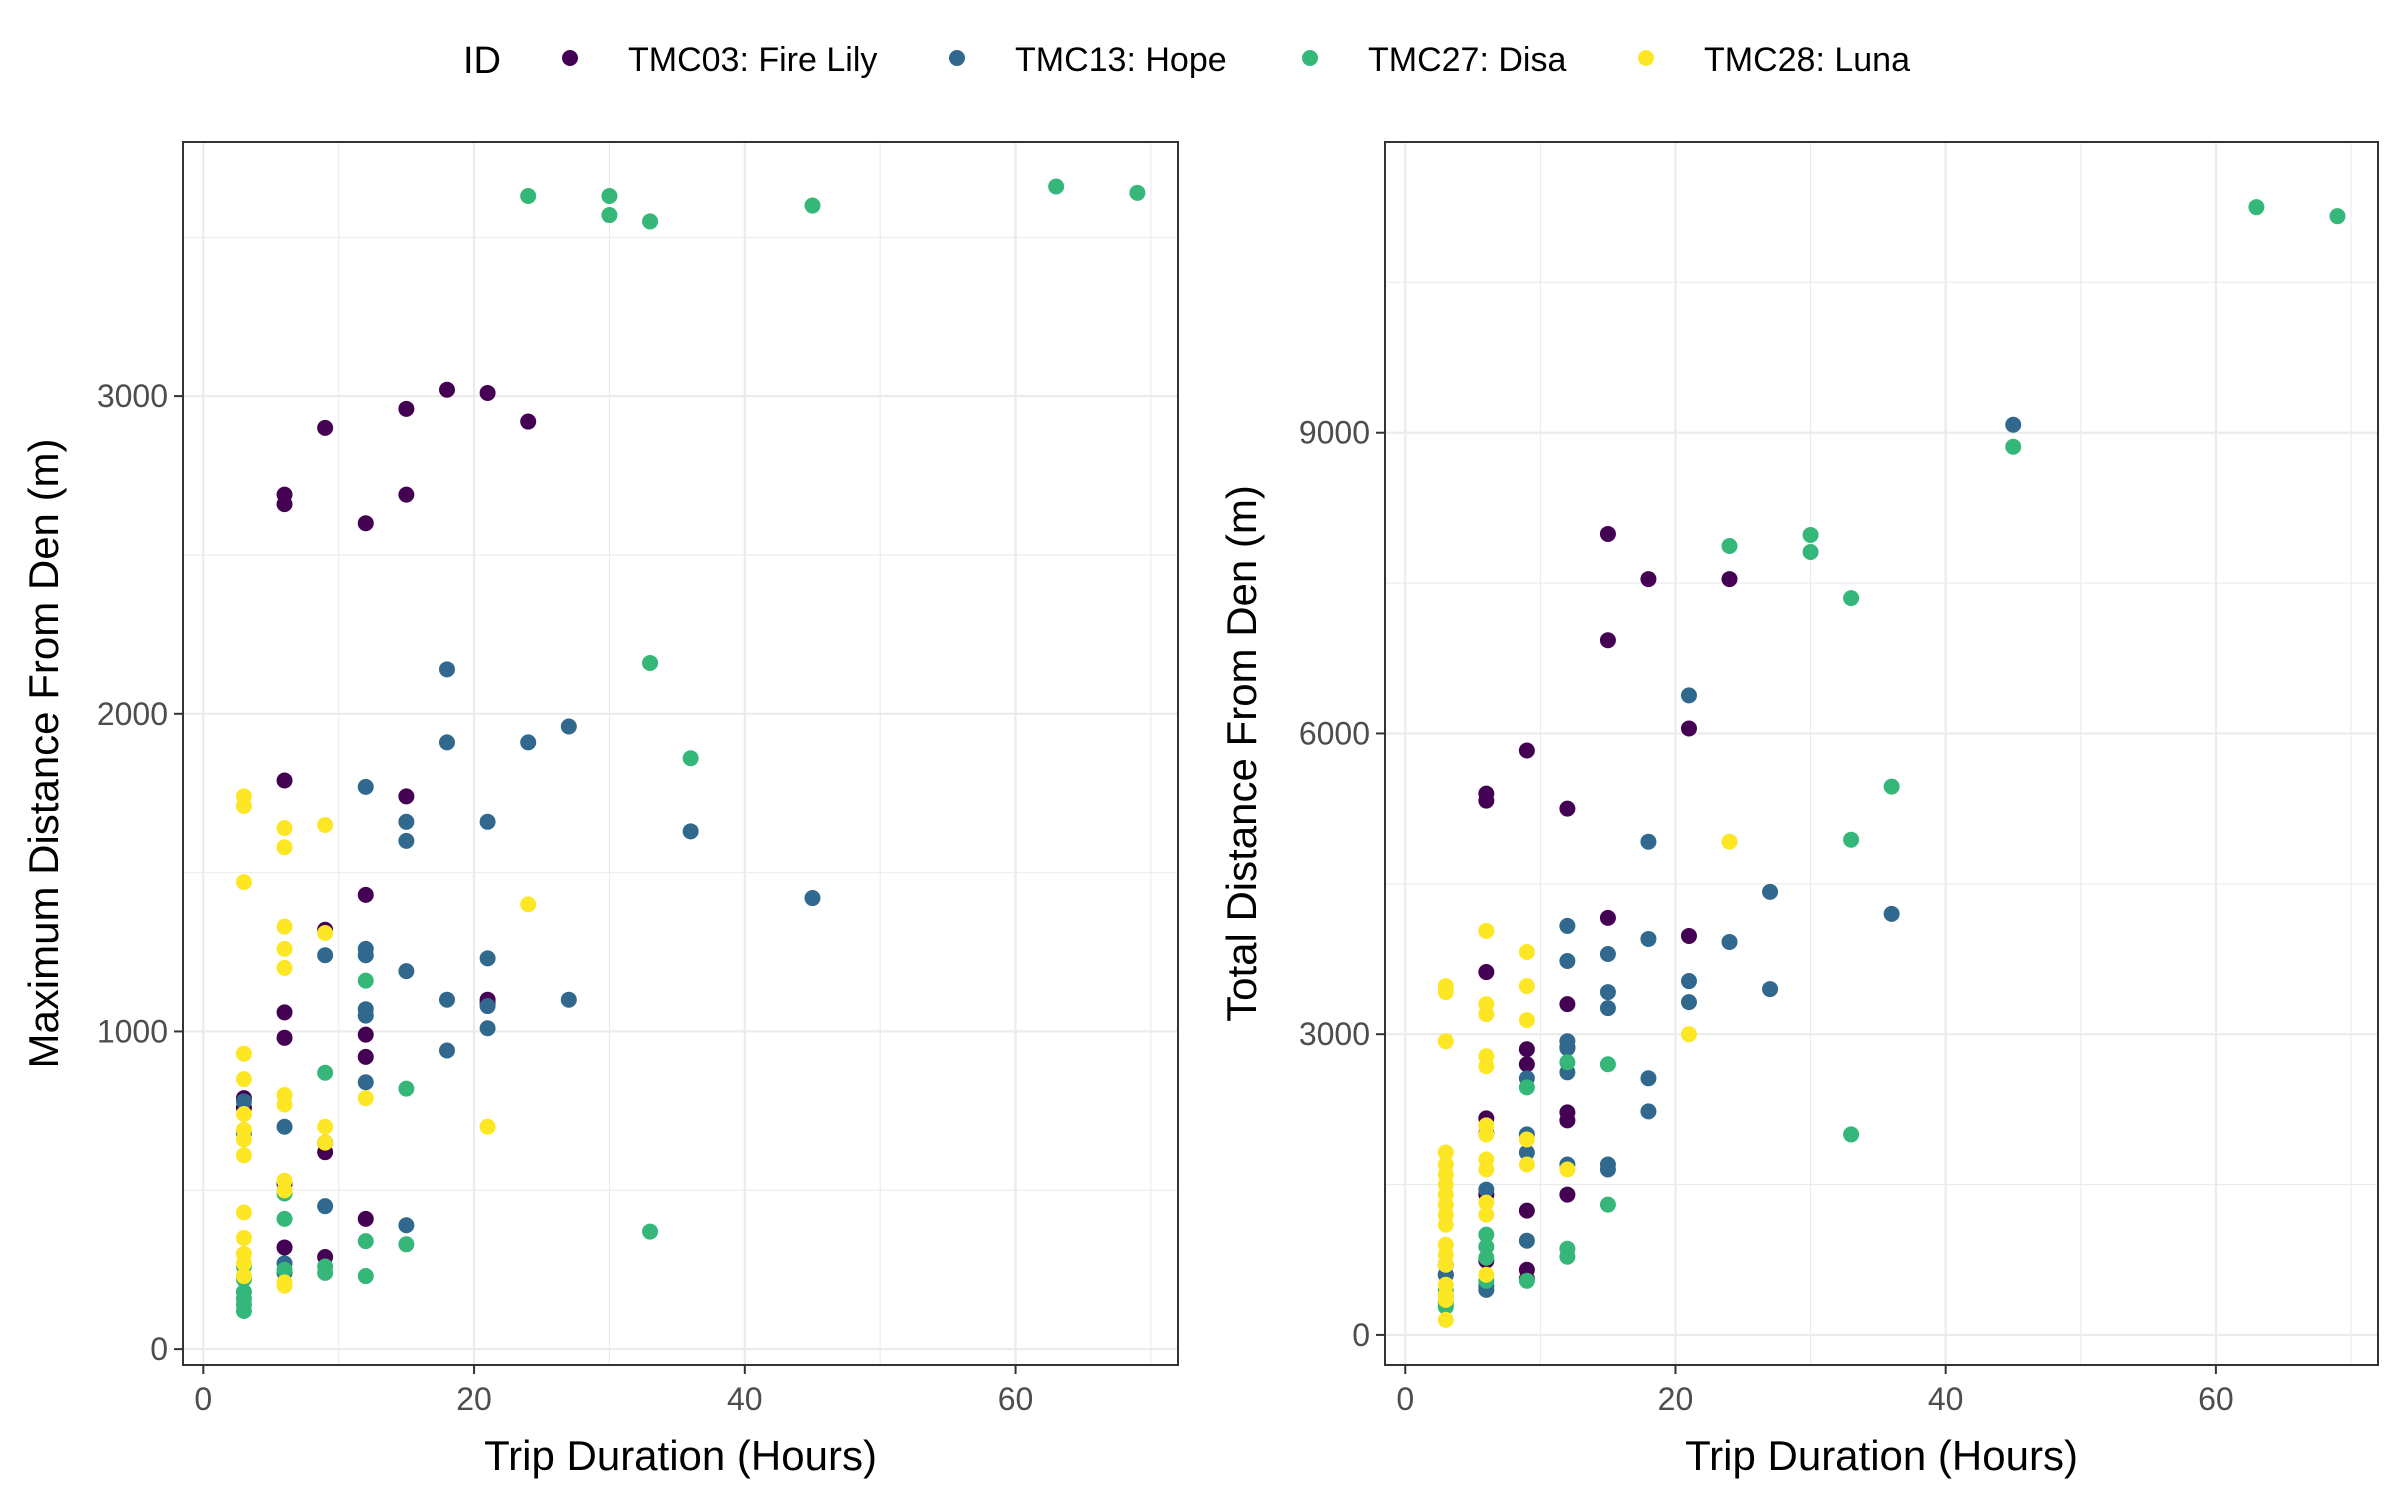 This screenshot has height=1505, width=2400. Describe the element at coordinates (132, 1031) in the screenshot. I see `y-tick-label: 1000` at that location.